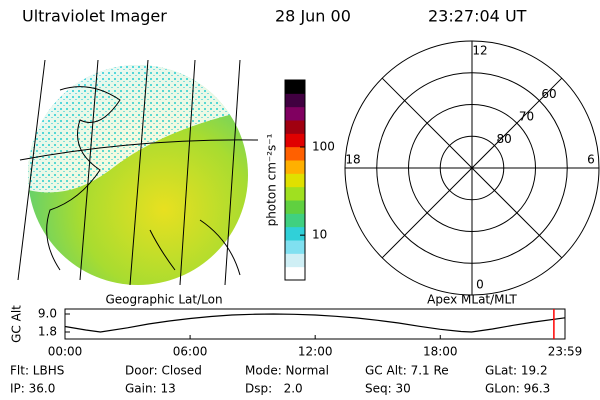 The image size is (600, 400). I want to click on x-tick-label: 12:00, so click(315, 352).